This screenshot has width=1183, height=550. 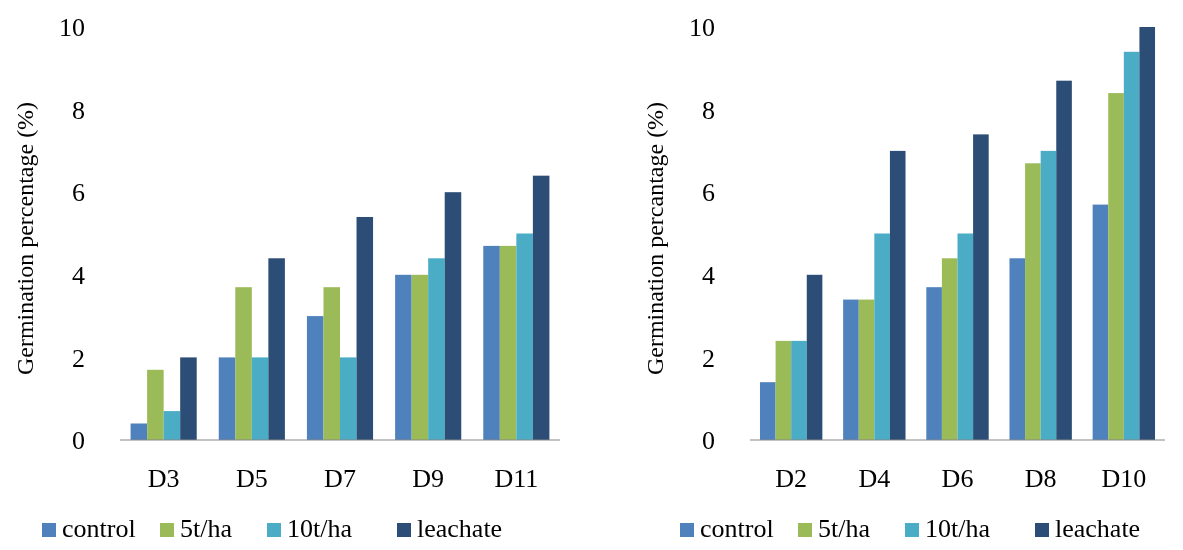 What do you see at coordinates (655, 238) in the screenshot?
I see `y-axis-title: Germination percantage (%)` at bounding box center [655, 238].